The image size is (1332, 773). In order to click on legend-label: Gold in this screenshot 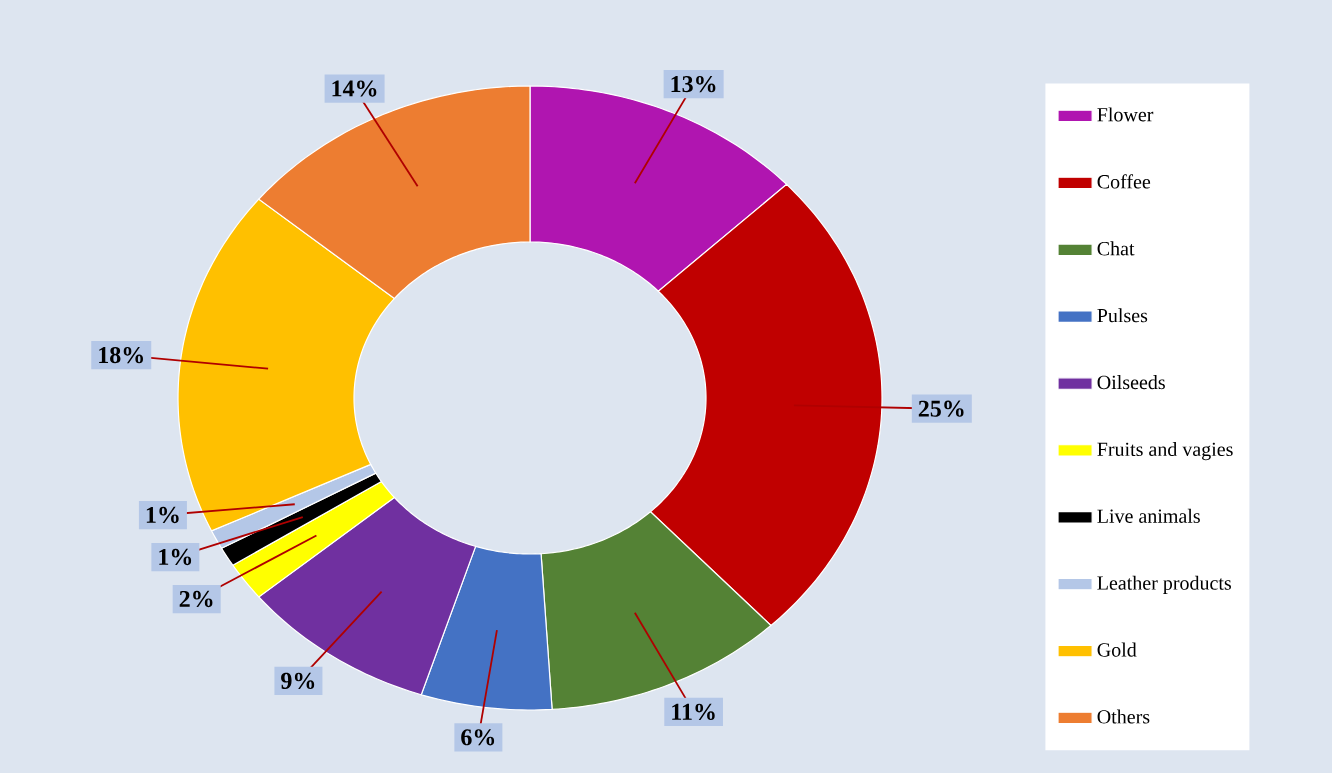, I will do `click(1117, 649)`.